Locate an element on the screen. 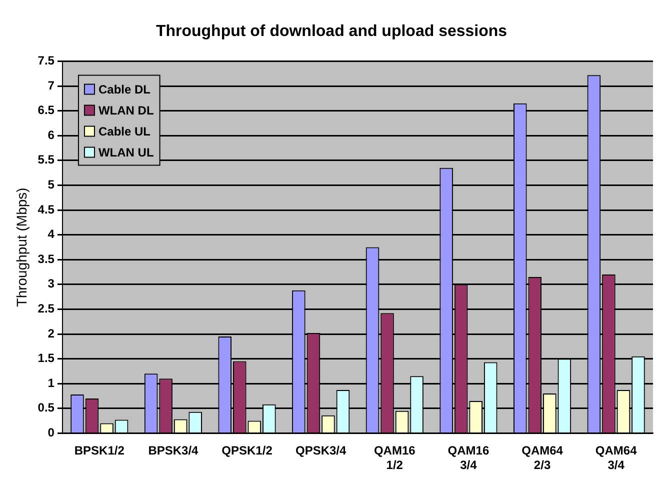  x-tick-label: QPSK3/4 is located at coordinates (320, 451).